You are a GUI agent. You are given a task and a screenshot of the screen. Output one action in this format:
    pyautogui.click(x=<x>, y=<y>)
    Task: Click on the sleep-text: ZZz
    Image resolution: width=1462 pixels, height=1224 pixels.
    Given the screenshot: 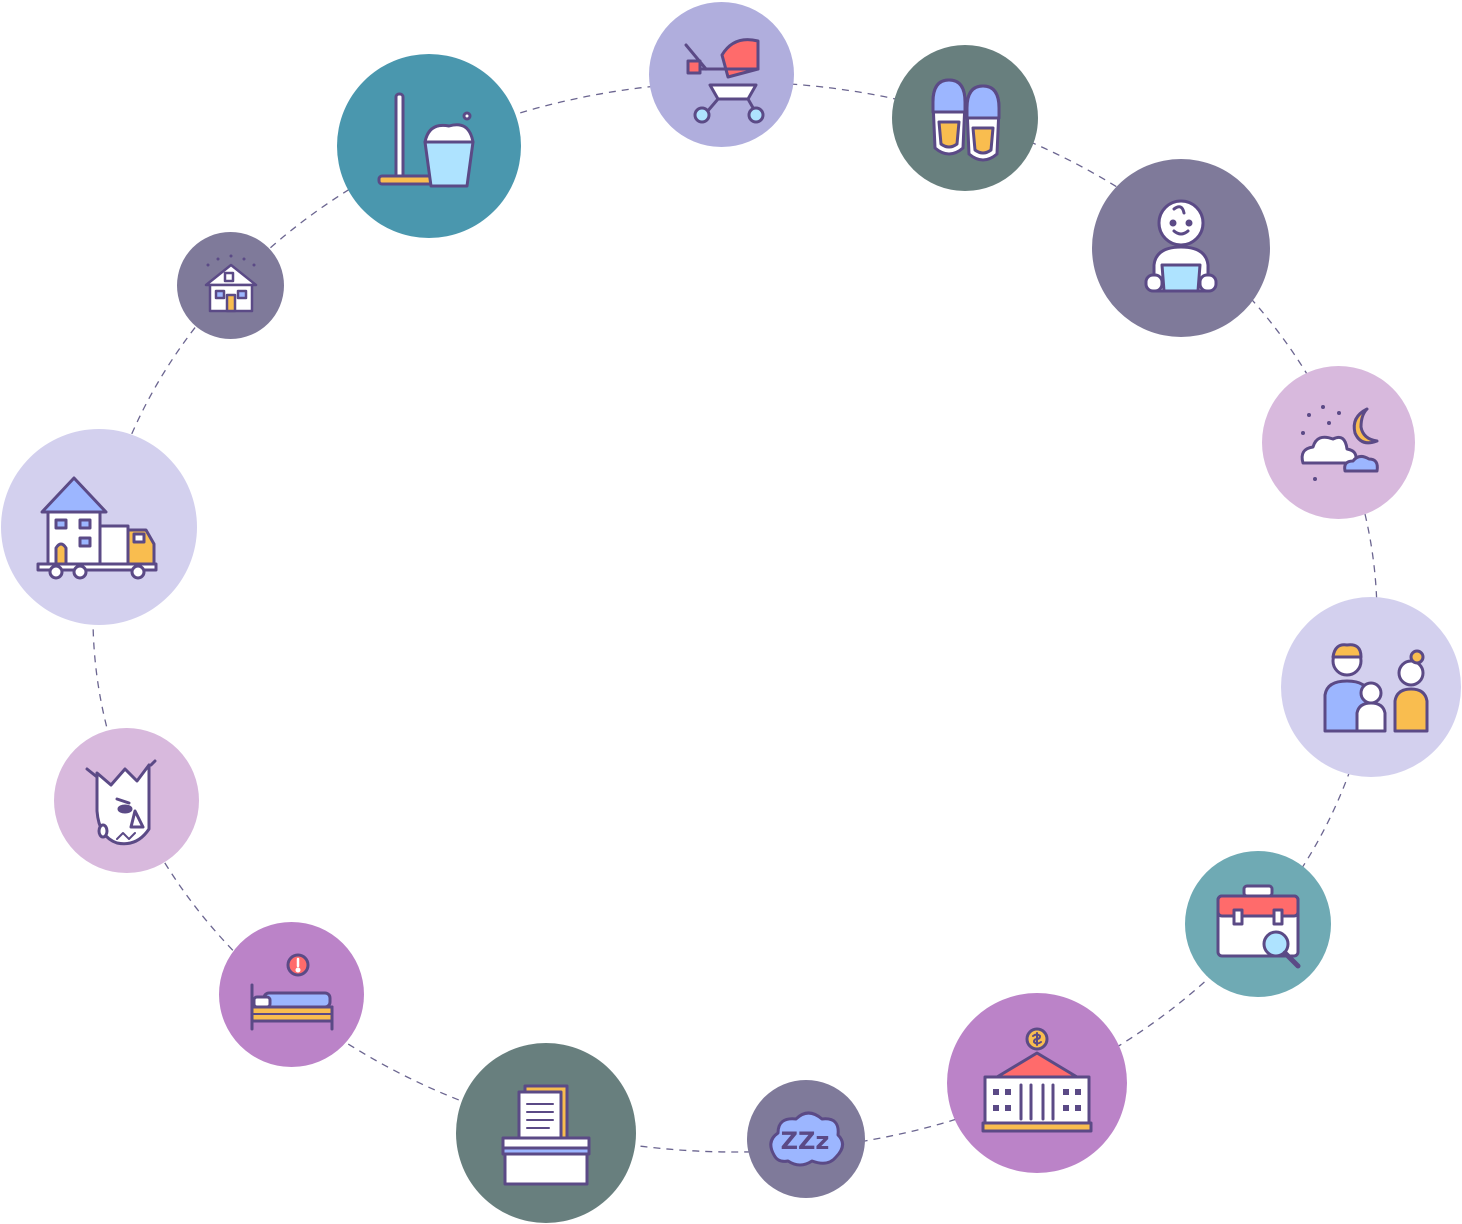 What is the action you would take?
    pyautogui.click(x=805, y=1141)
    